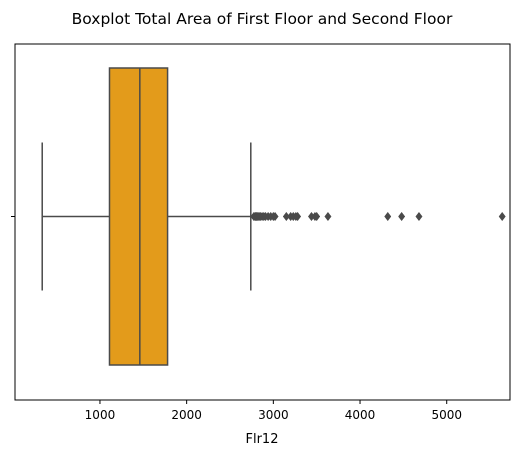 The width and height of the screenshot is (520, 459). I want to click on x-axis-ticks: 1000 2000 3000 4000 5000, so click(273, 411).